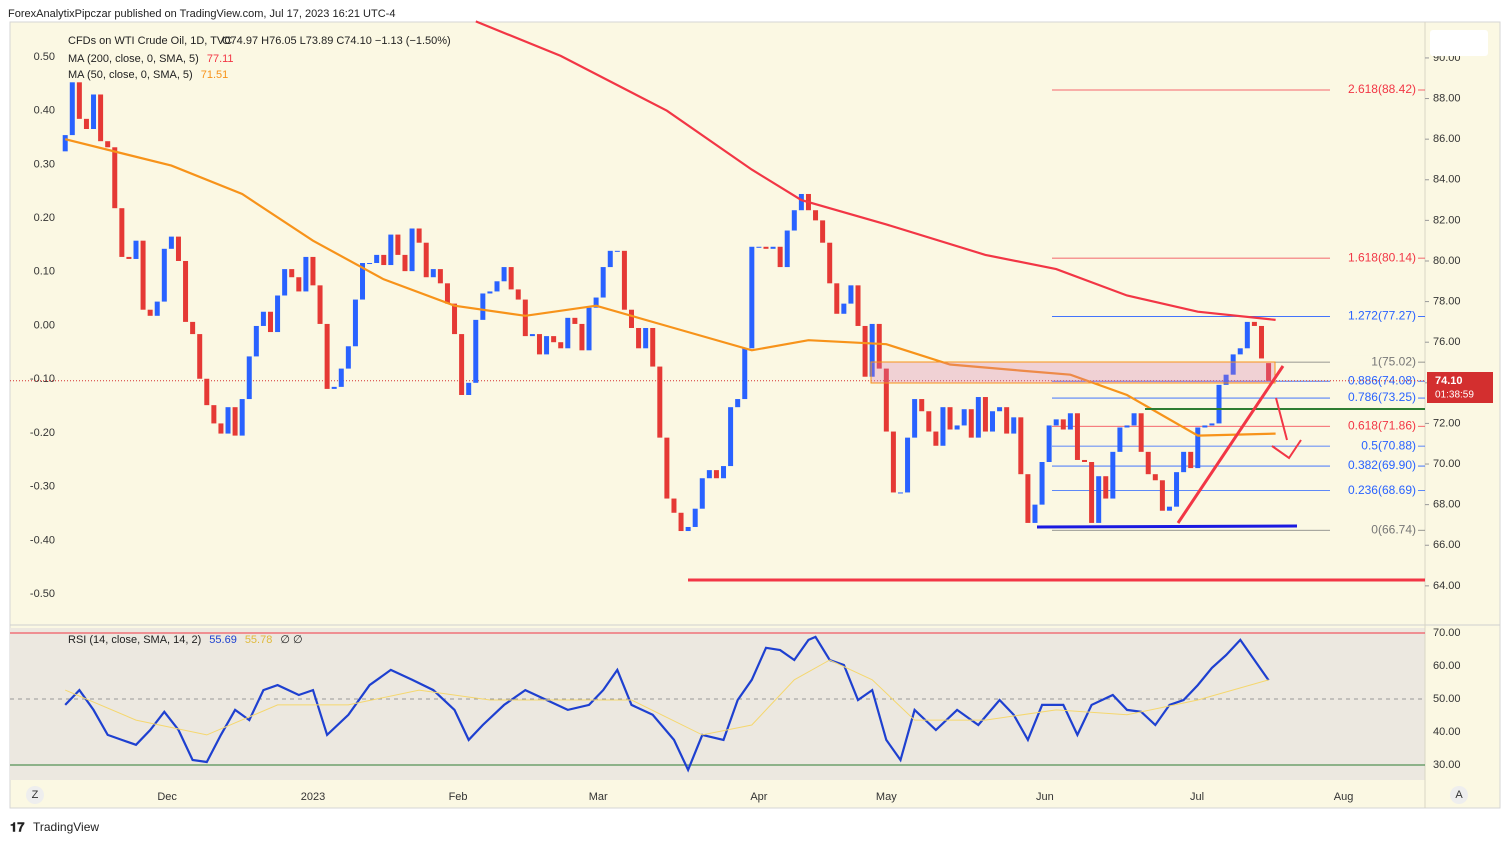 The image size is (1502, 845). I want to click on rsi-legend-value: 55.69, so click(223, 640).